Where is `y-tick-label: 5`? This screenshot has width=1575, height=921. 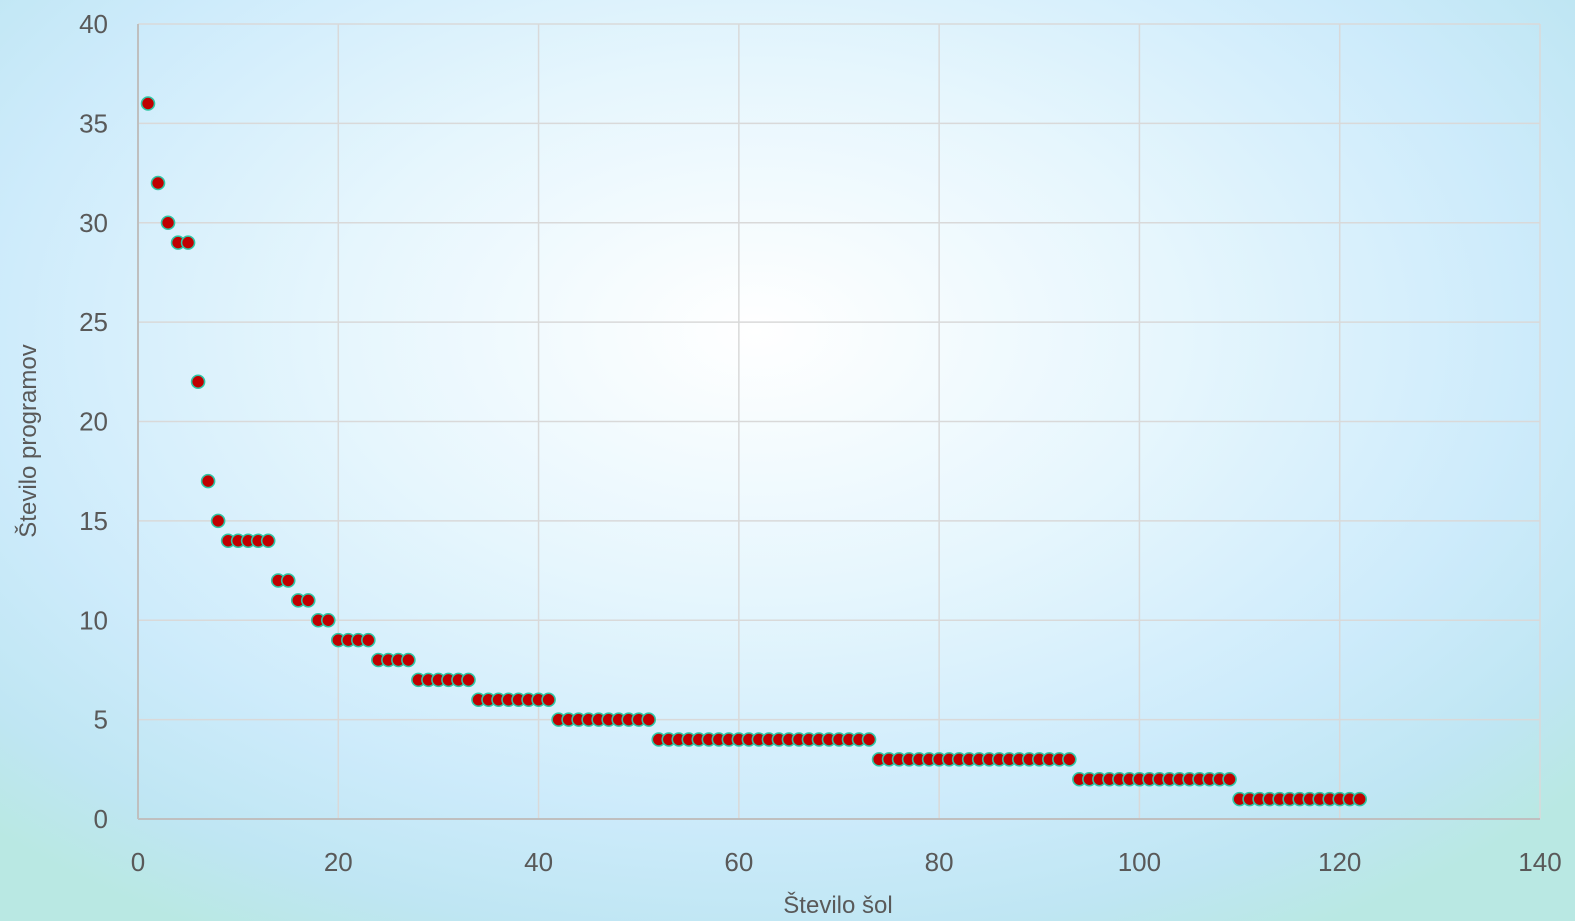 y-tick-label: 5 is located at coordinates (101, 720).